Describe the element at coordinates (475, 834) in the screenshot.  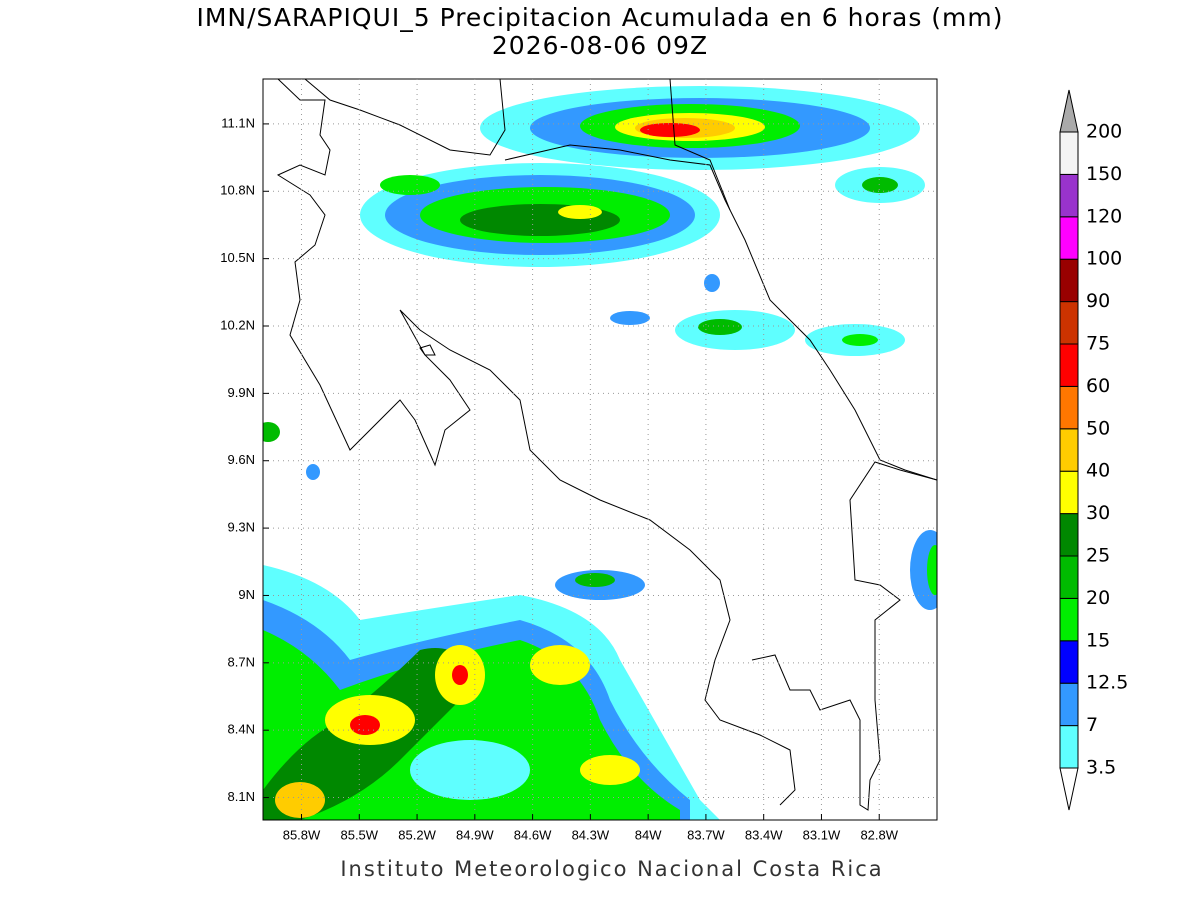
I see `x-tick-label: 84.9W` at that location.